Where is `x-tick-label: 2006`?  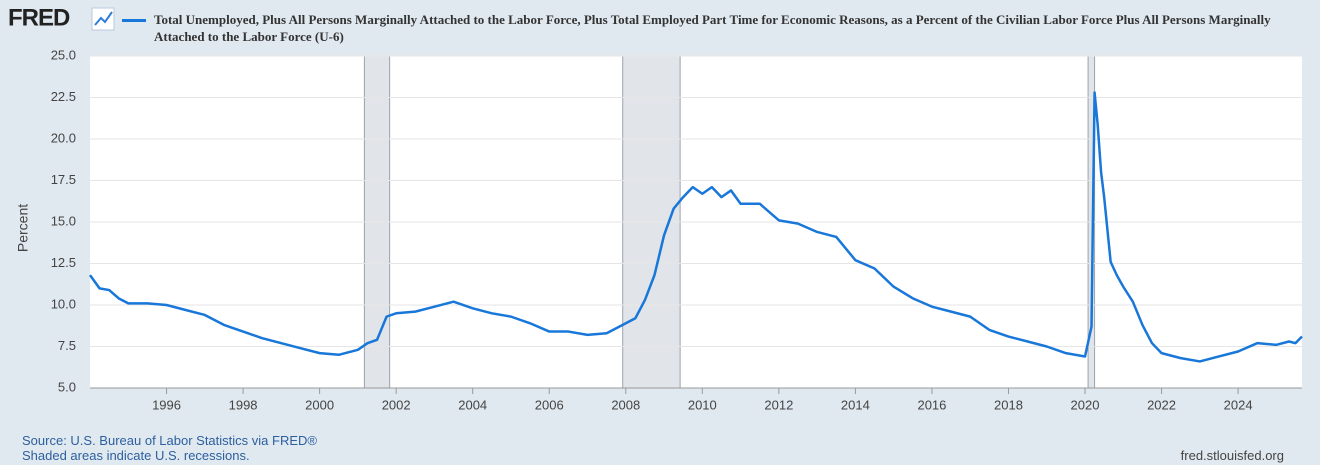 x-tick-label: 2006 is located at coordinates (549, 404).